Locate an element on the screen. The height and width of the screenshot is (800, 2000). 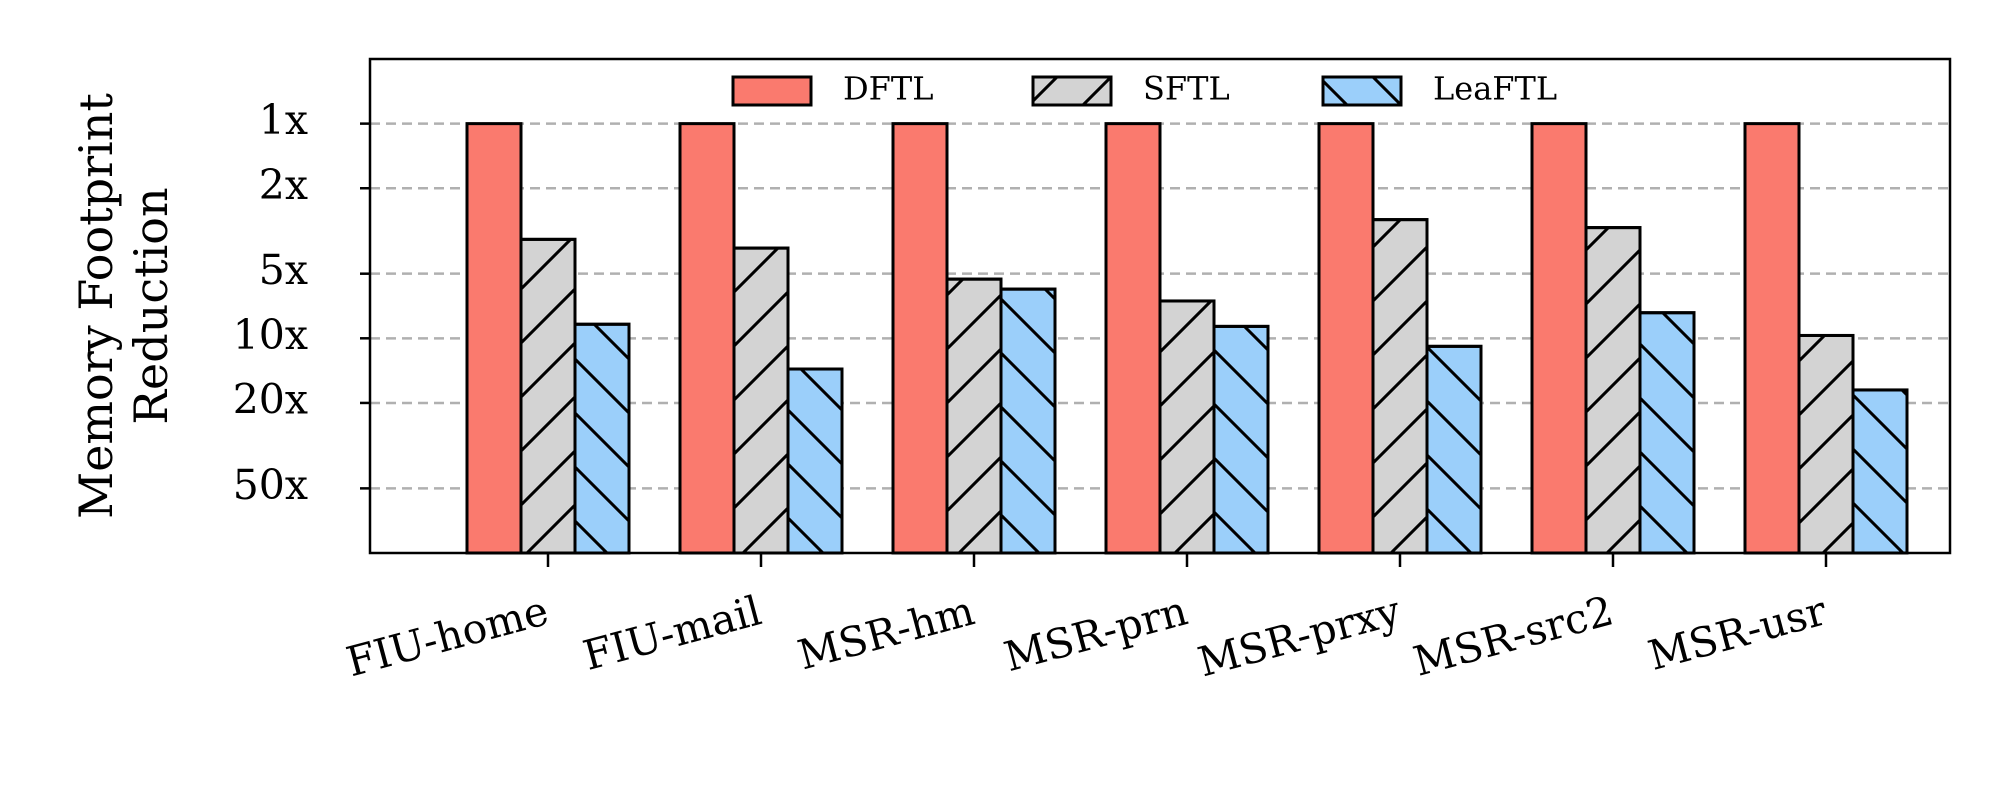
x-tick-label: MSR-src2 is located at coordinates (1513, 635).